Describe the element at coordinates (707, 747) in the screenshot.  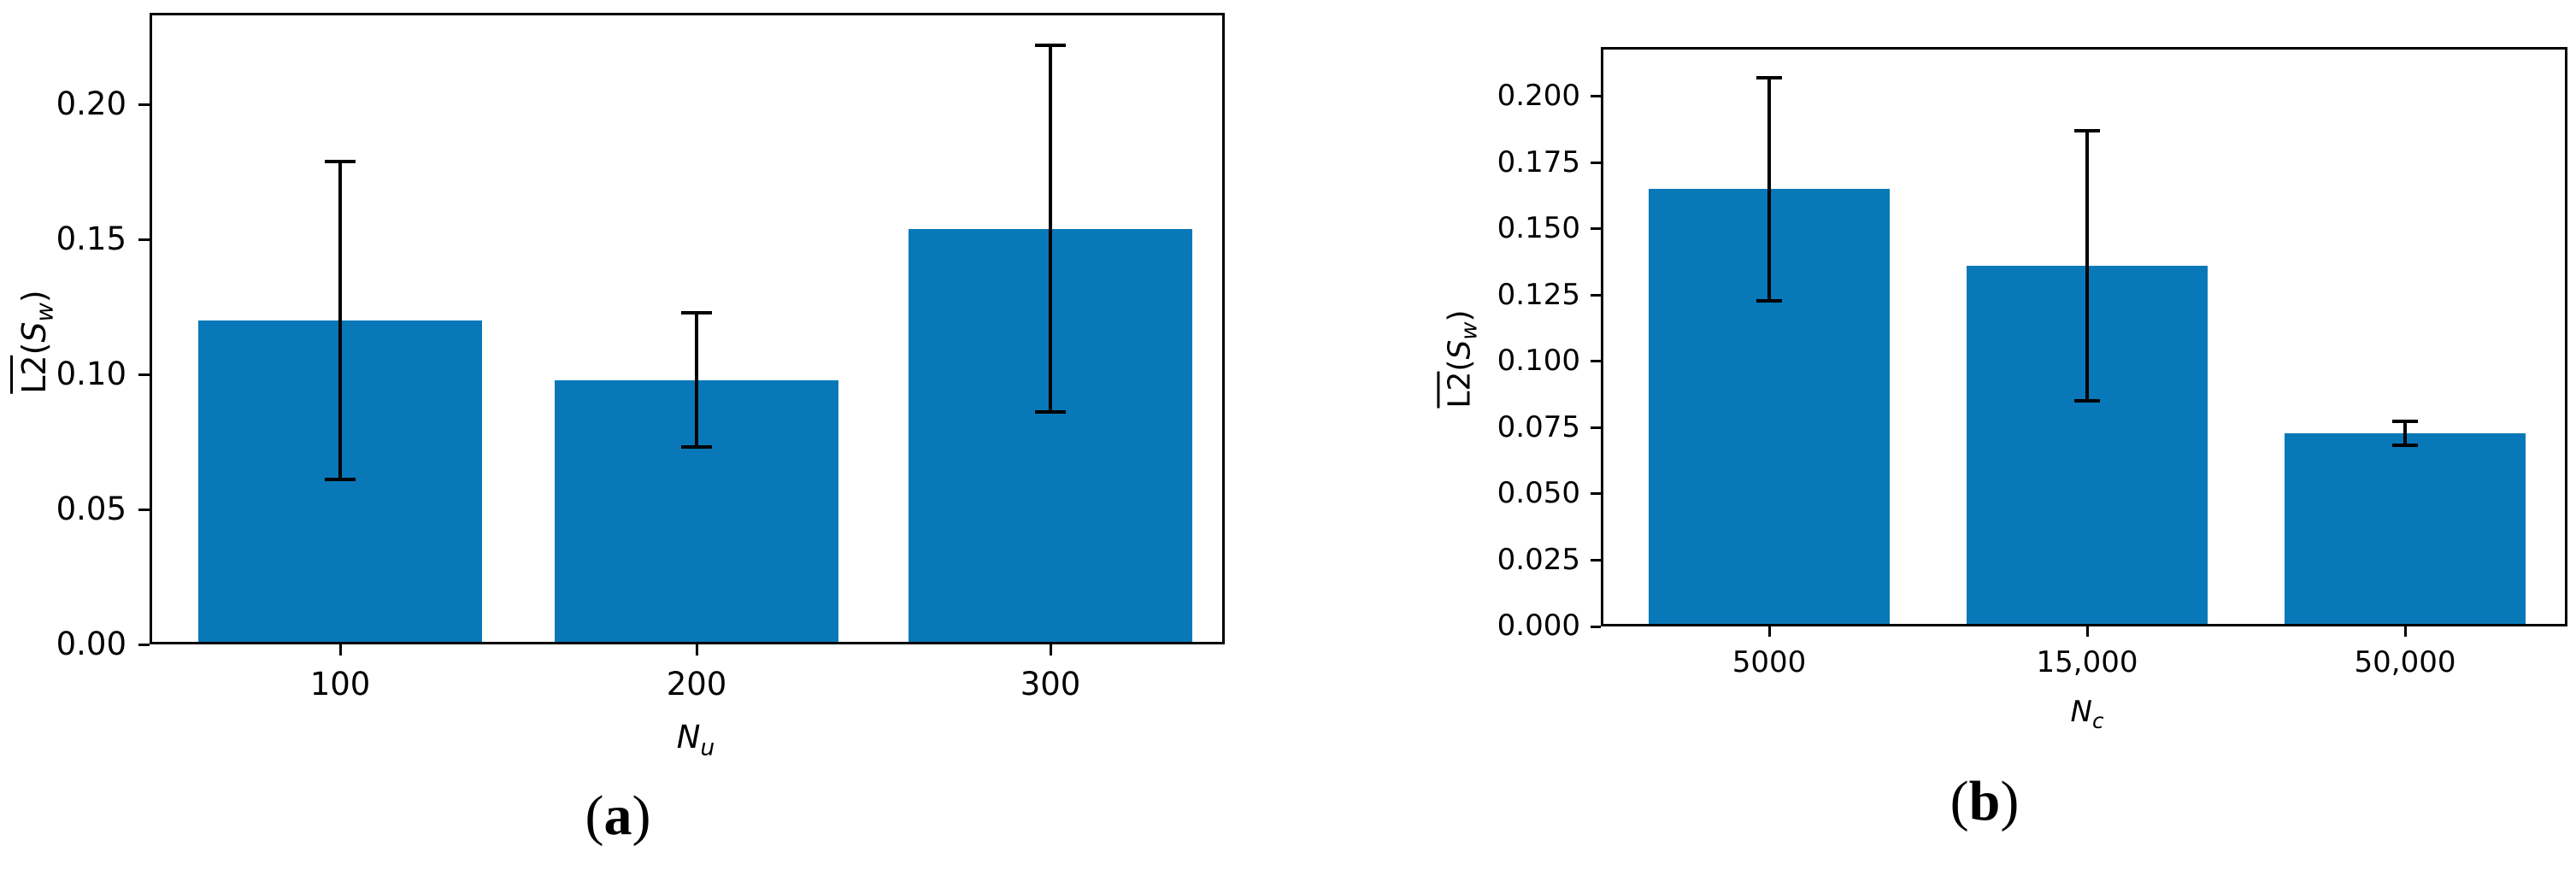
I see `xaxis-label-sub-a: u` at that location.